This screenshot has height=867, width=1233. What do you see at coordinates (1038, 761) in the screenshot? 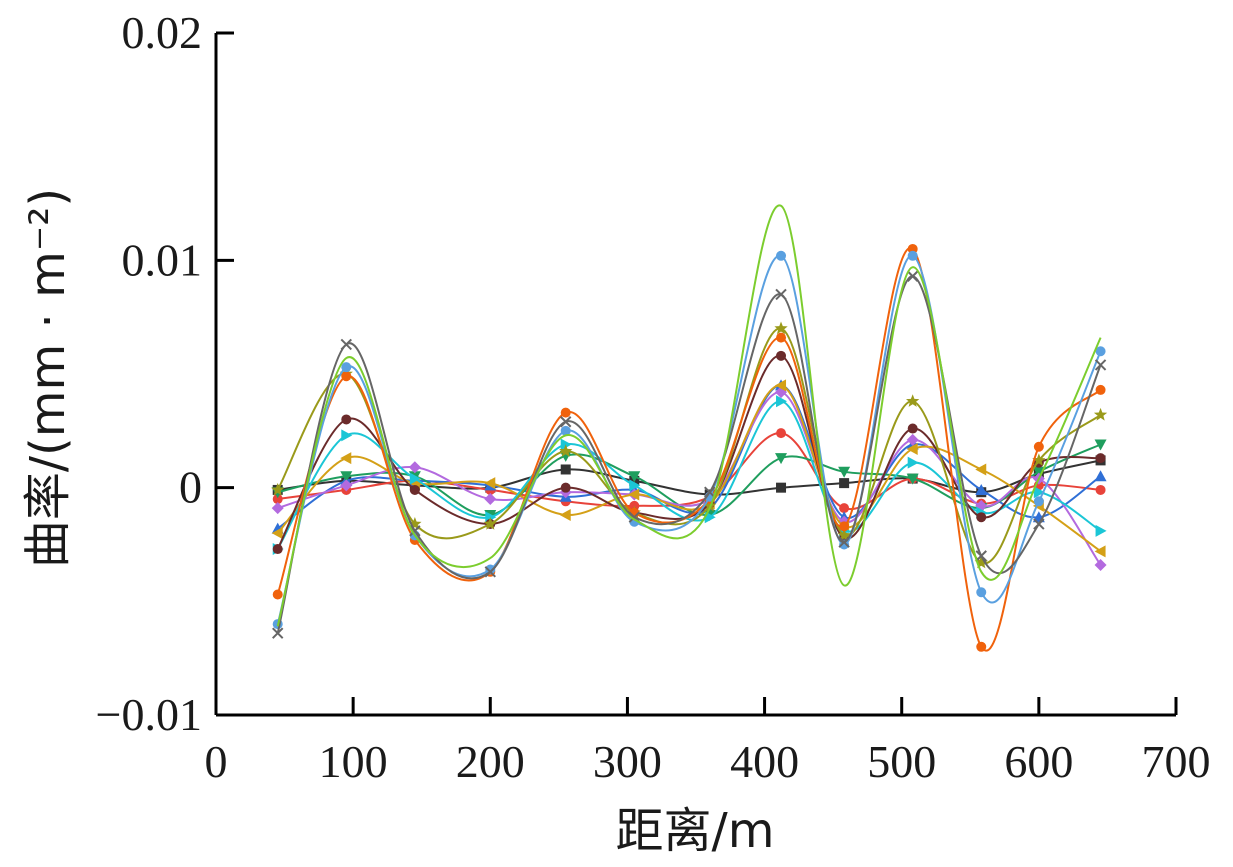
I see `x-tick-label: 600` at bounding box center [1038, 761].